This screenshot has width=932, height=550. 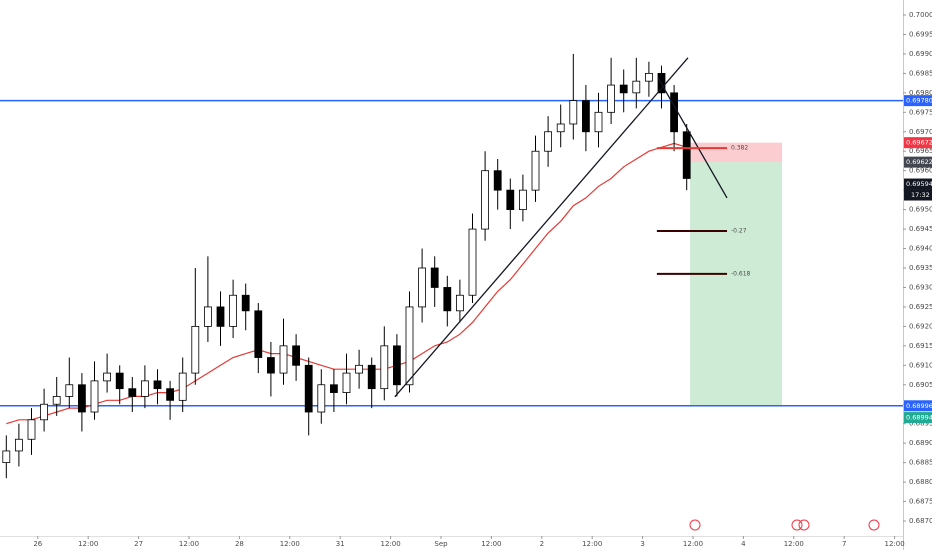 I want to click on price-label-sub: 17:32, so click(x=920, y=195).